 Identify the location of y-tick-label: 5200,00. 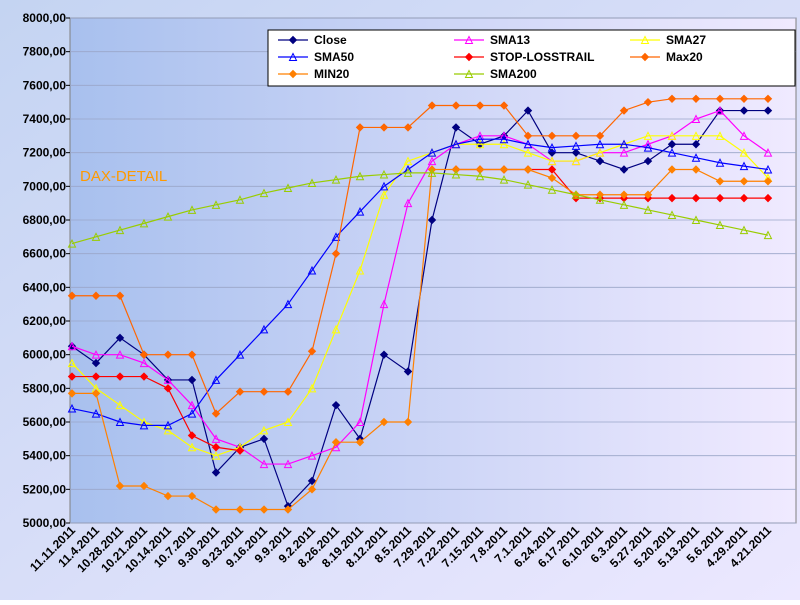
(45, 489).